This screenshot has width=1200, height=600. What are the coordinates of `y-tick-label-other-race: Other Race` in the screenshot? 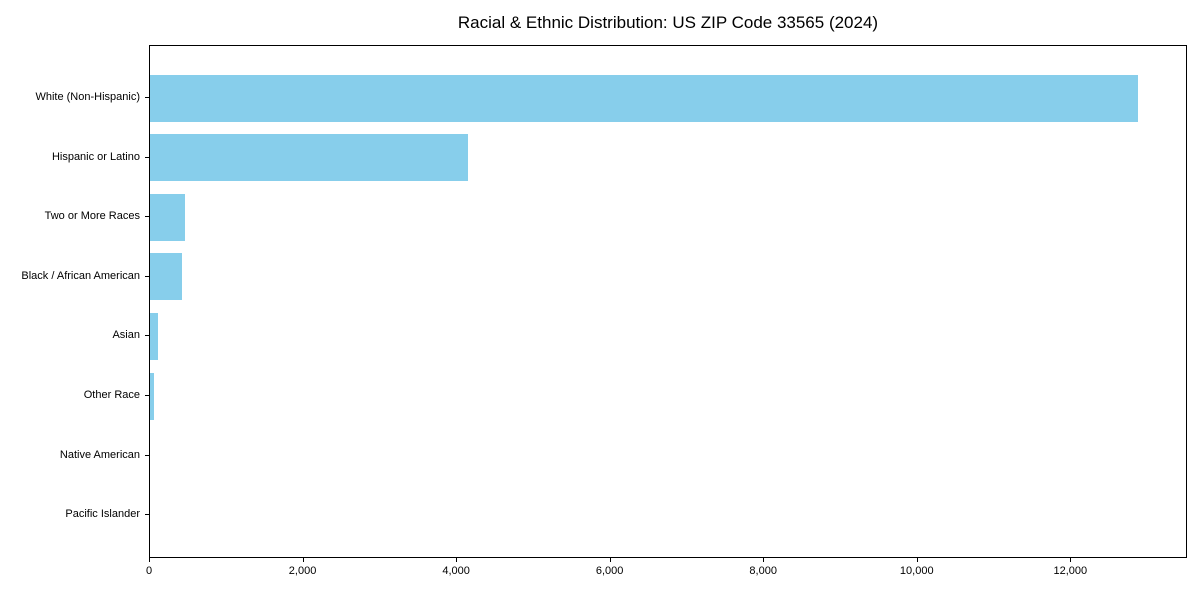 It's located at (111, 395).